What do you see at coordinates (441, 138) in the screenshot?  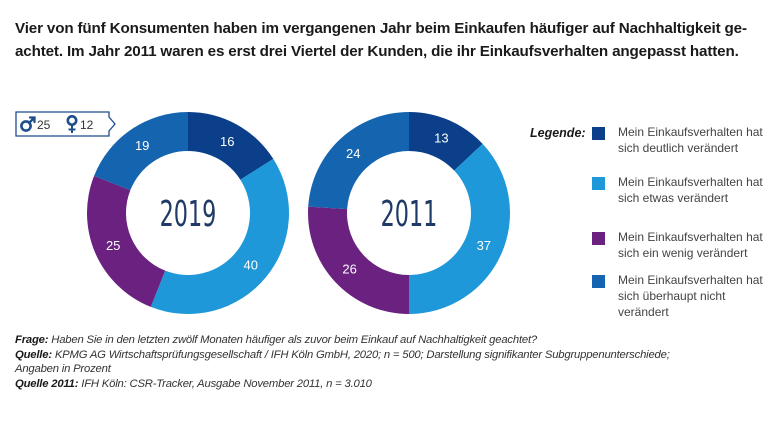 I see `data-label: 13` at bounding box center [441, 138].